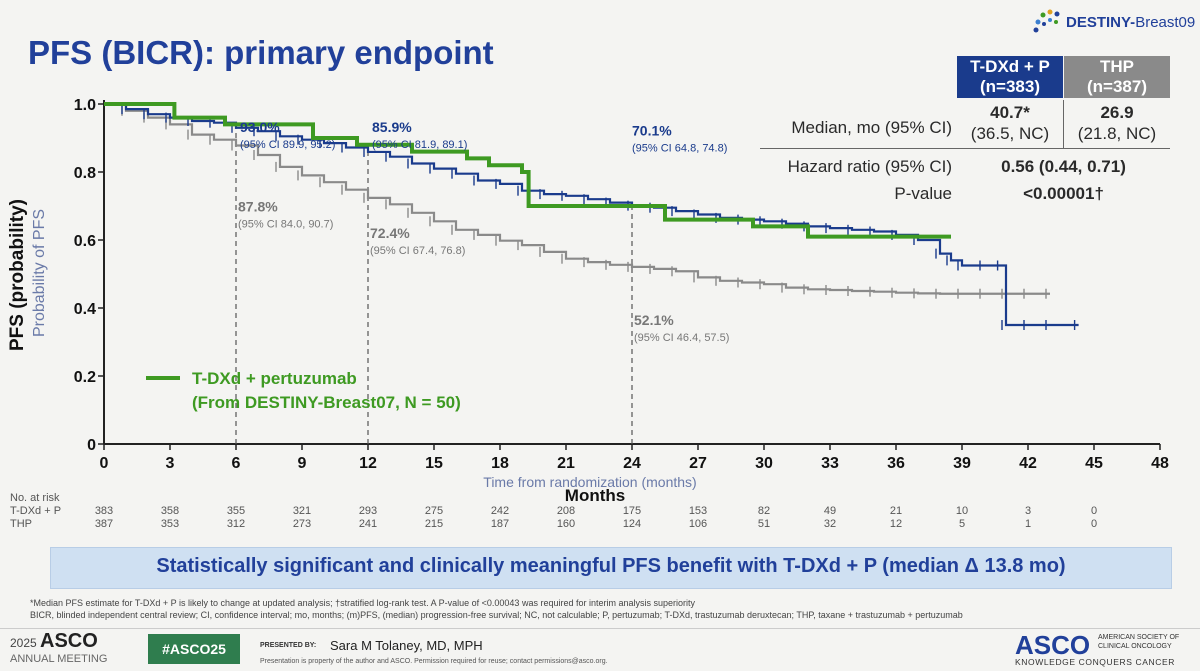 The width and height of the screenshot is (1200, 671). I want to click on page-title: PFS (BICR): primary endpoint, so click(261, 52).